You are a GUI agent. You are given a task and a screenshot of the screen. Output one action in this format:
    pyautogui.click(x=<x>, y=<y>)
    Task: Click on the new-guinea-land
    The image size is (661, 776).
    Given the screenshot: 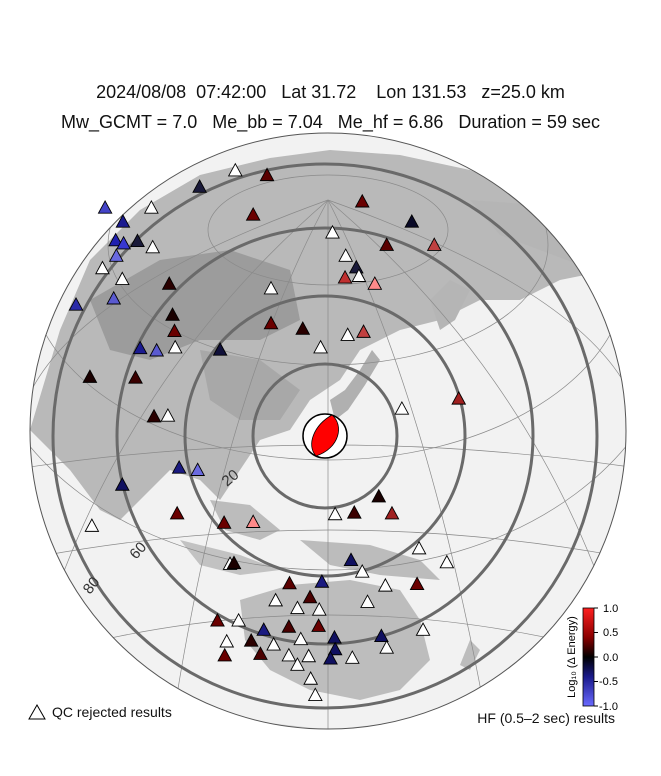 What is the action you would take?
    pyautogui.click(x=370, y=560)
    